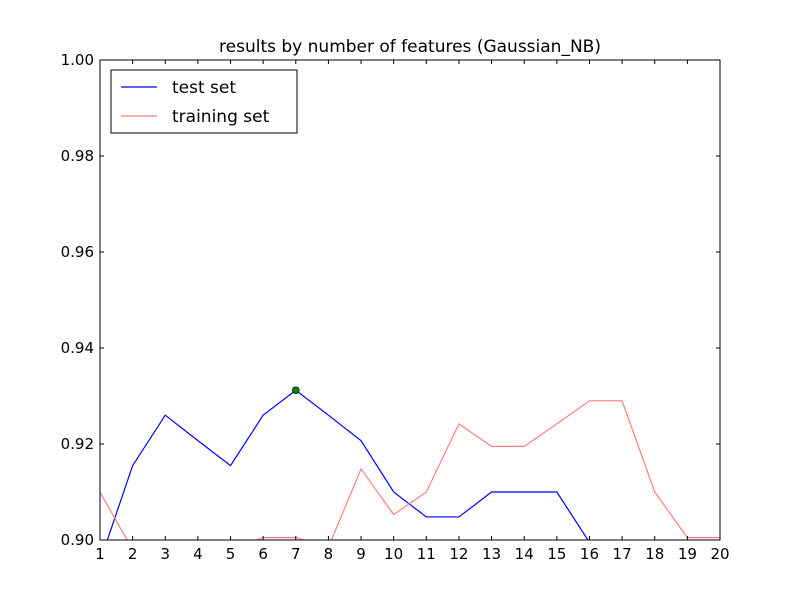 Image resolution: width=800 pixels, height=600 pixels. I want to click on y-tick-label: 0.98, so click(77, 156).